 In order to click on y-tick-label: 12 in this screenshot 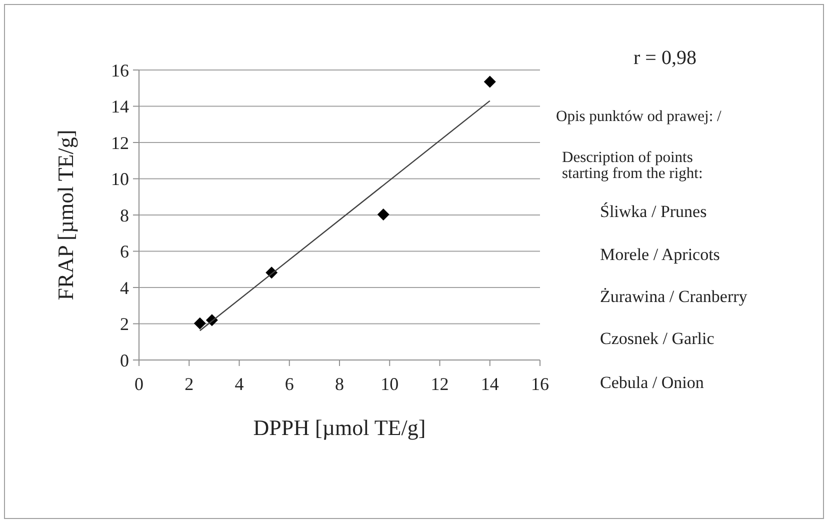, I will do `click(120, 142)`.